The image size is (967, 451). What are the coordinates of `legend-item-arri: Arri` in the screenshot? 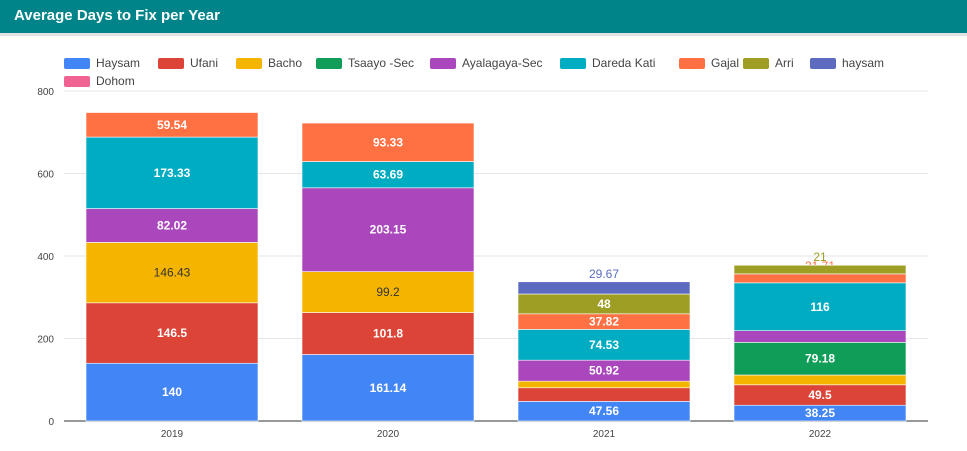 It's located at (768, 63).